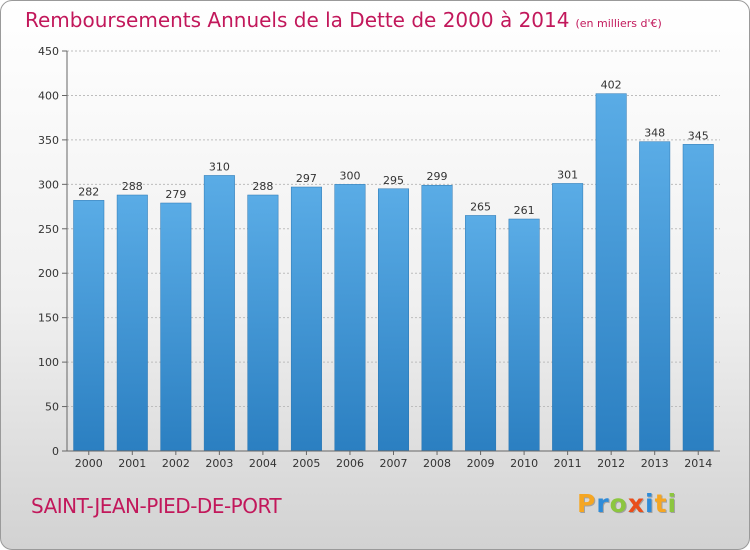 The width and height of the screenshot is (750, 550). I want to click on data-label-2008: 299, so click(437, 176).